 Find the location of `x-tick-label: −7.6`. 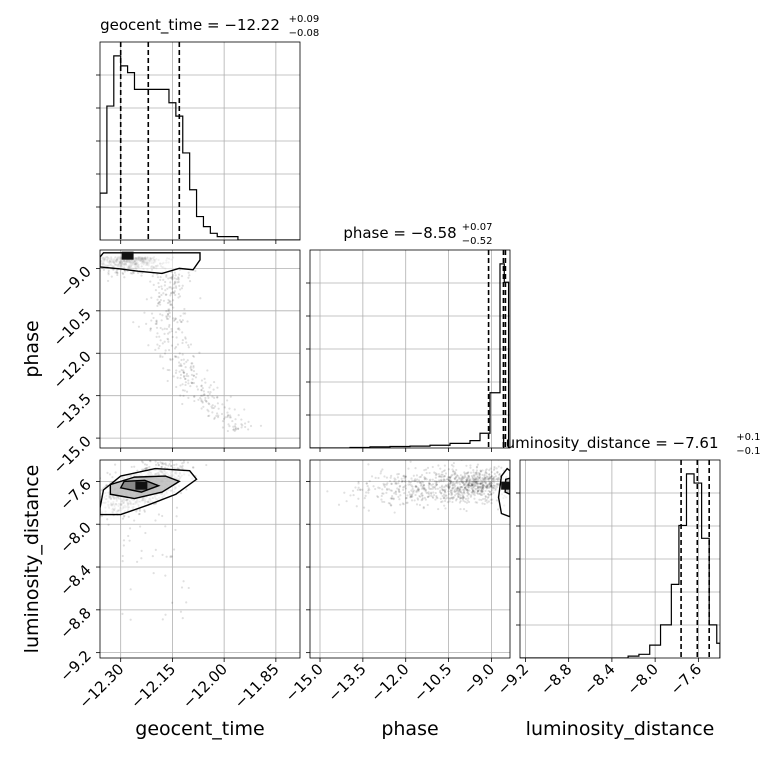

x-tick-label: −7.6 is located at coordinates (686, 679).